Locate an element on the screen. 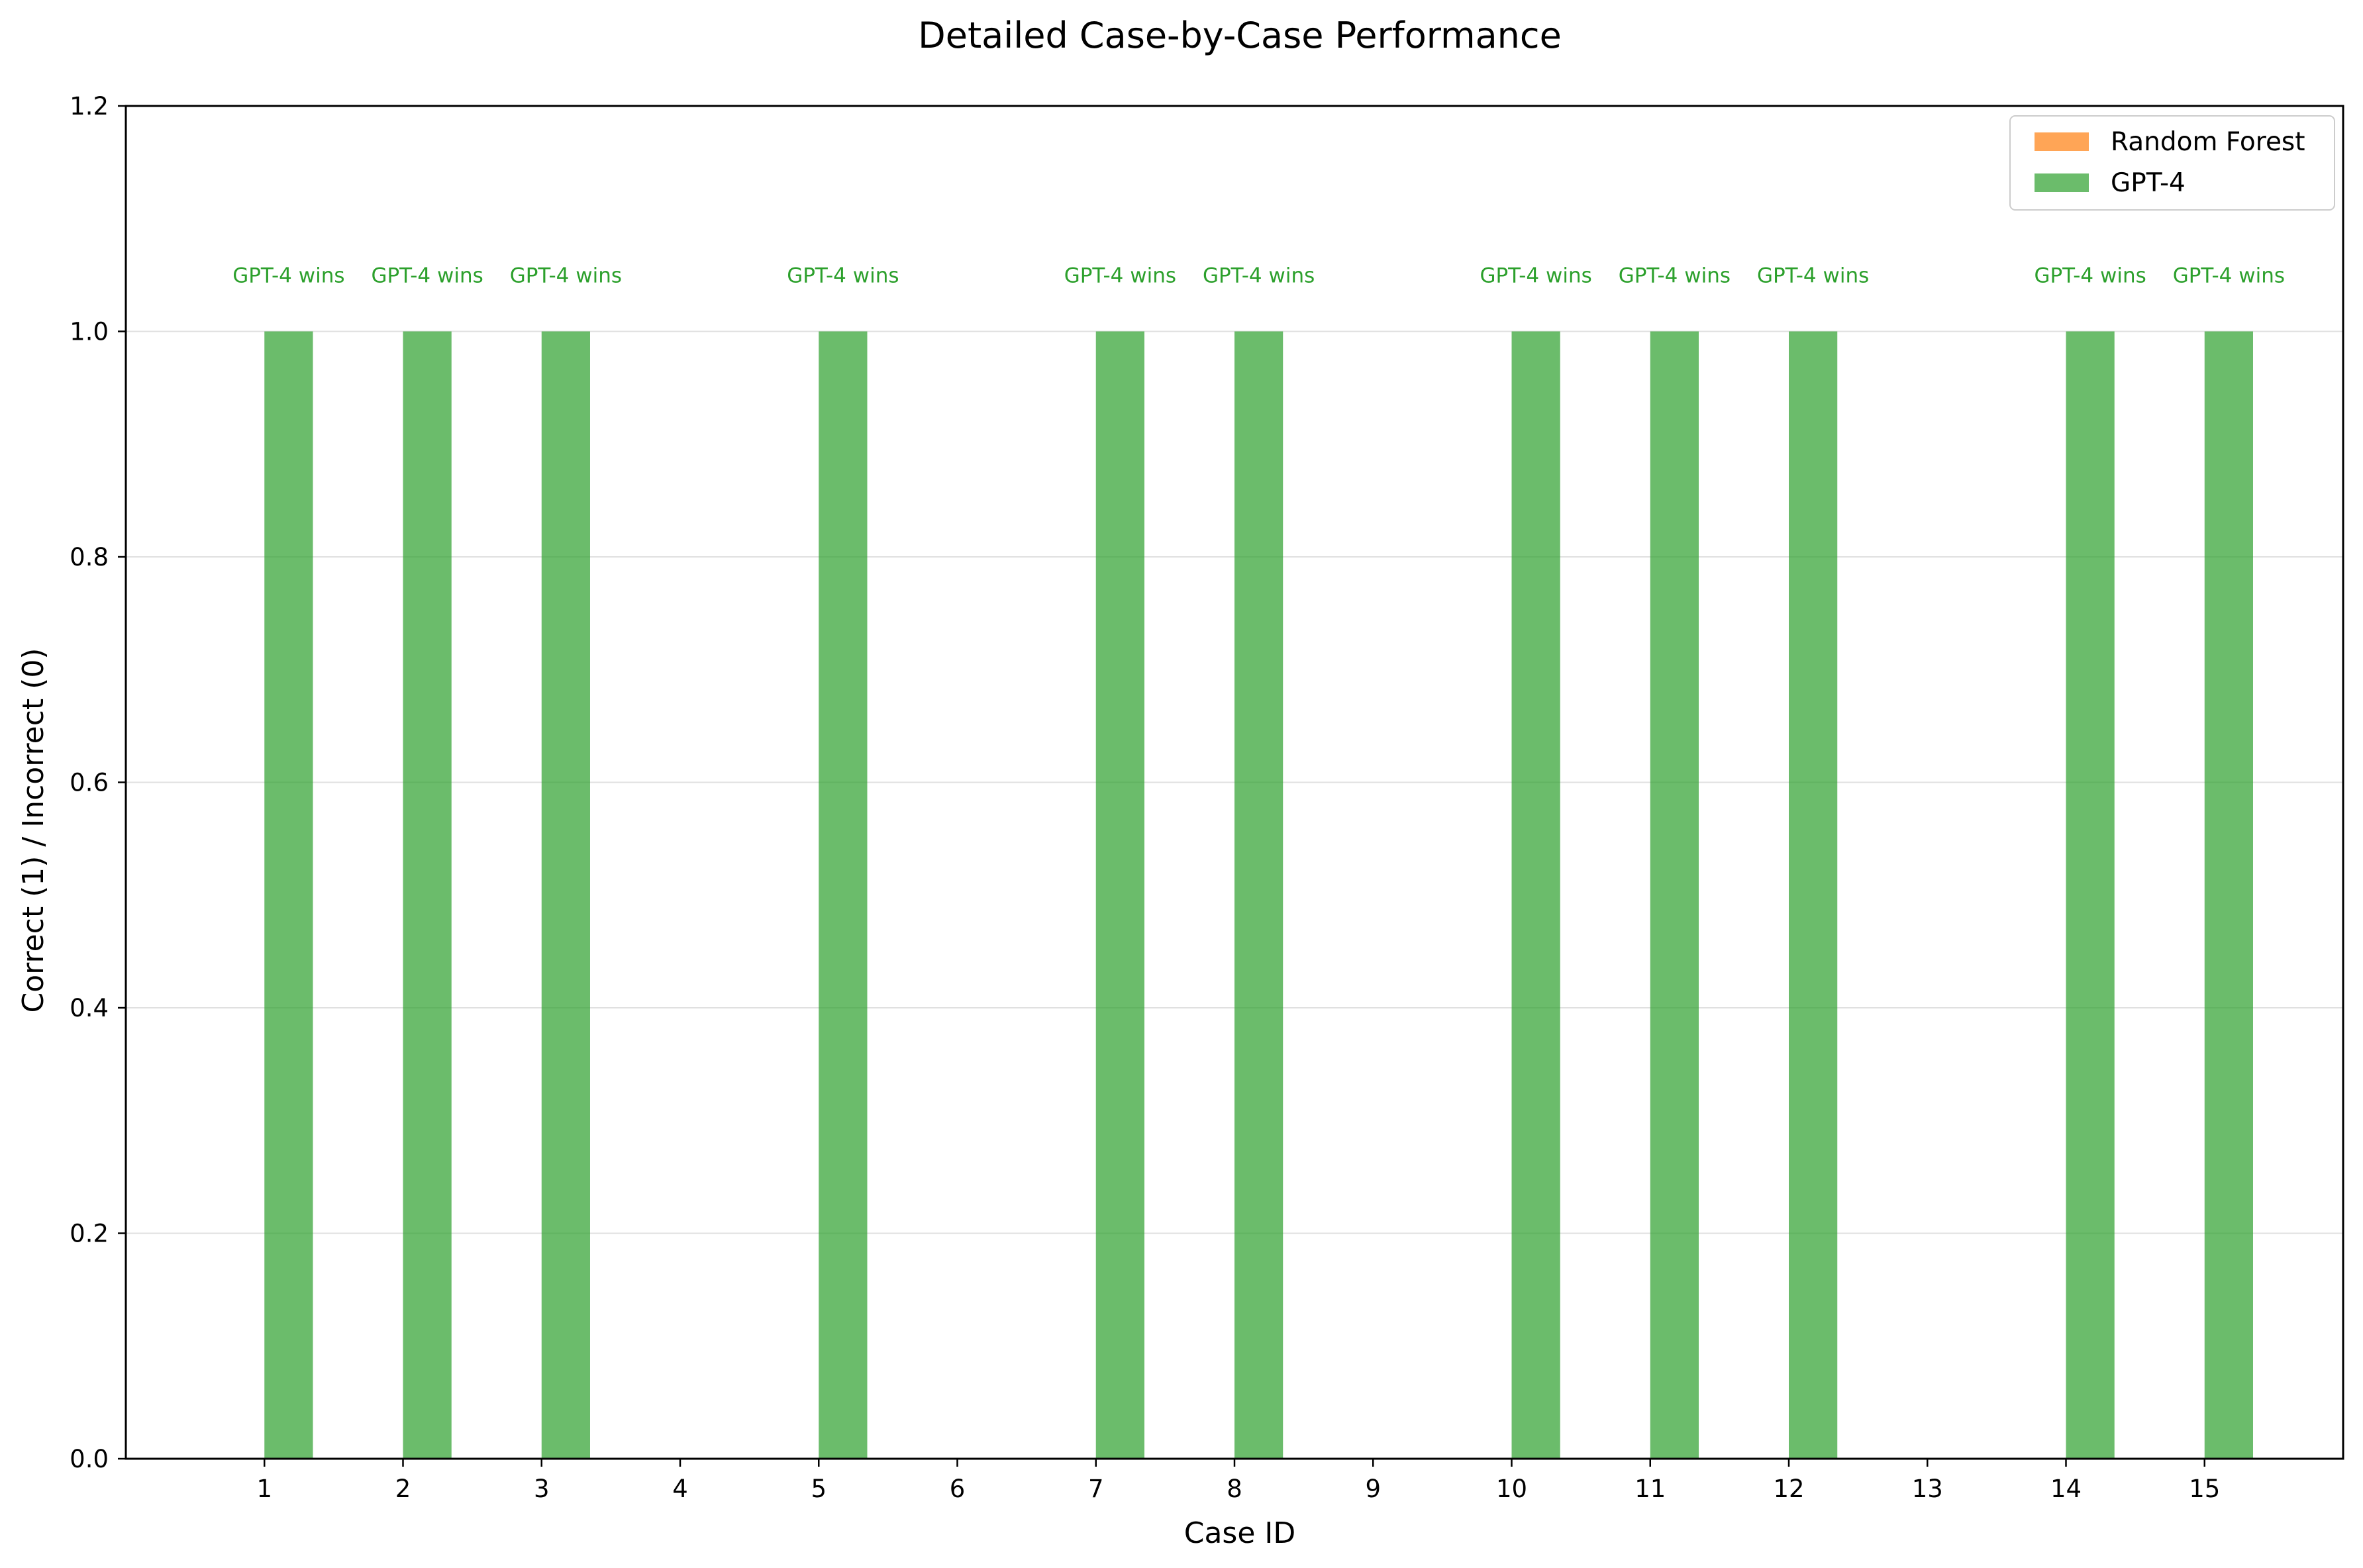 The image size is (2363, 1568). x-tick-label: 13 is located at coordinates (1927, 1489).